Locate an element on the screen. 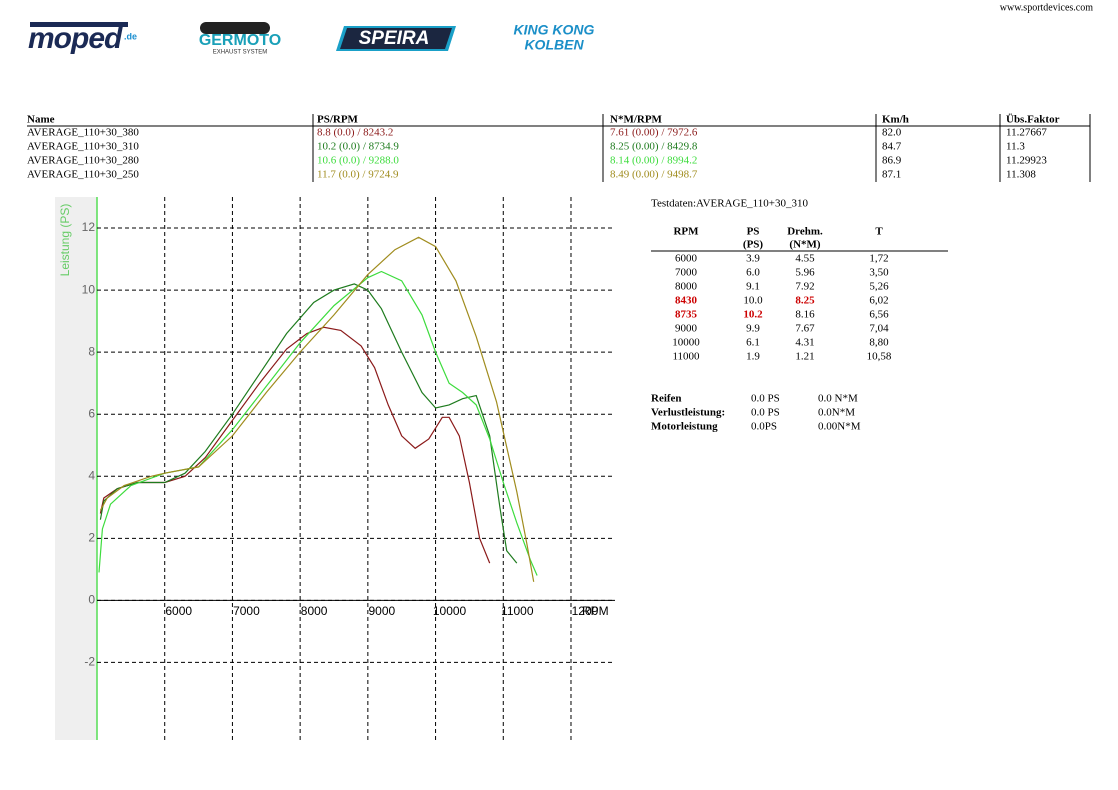  test-cell: 10,58 is located at coordinates (879, 357).